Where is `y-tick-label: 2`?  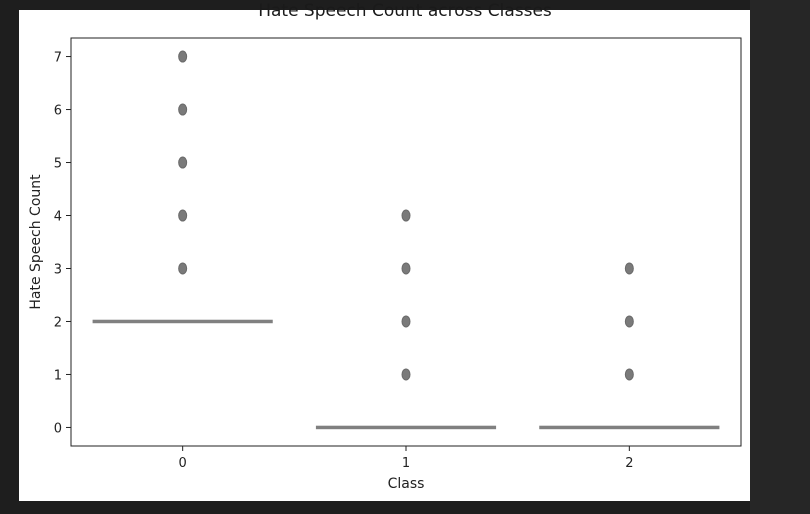
y-tick-label: 2 is located at coordinates (58, 322).